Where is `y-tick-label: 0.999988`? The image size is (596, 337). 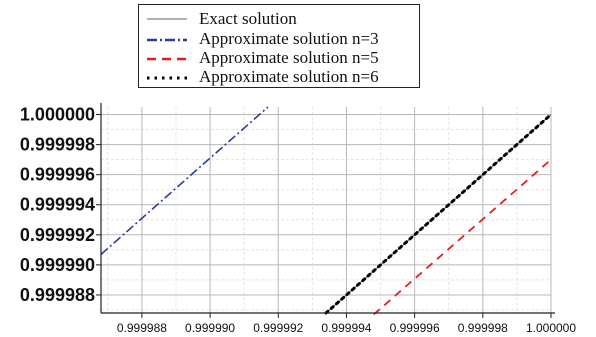 y-tick-label: 0.999988 is located at coordinates (57, 295).